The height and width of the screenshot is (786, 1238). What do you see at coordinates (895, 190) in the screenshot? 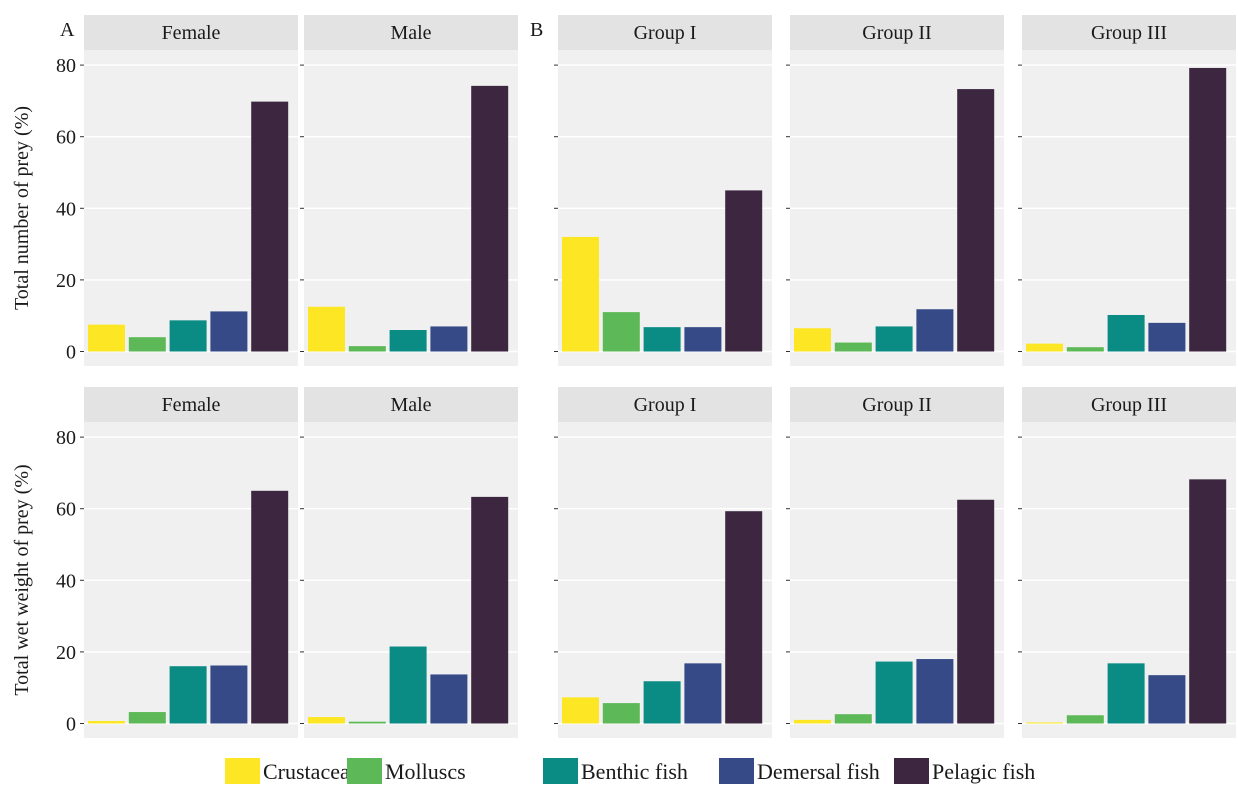
I see `facet-number-group-ii: Group II` at bounding box center [895, 190].